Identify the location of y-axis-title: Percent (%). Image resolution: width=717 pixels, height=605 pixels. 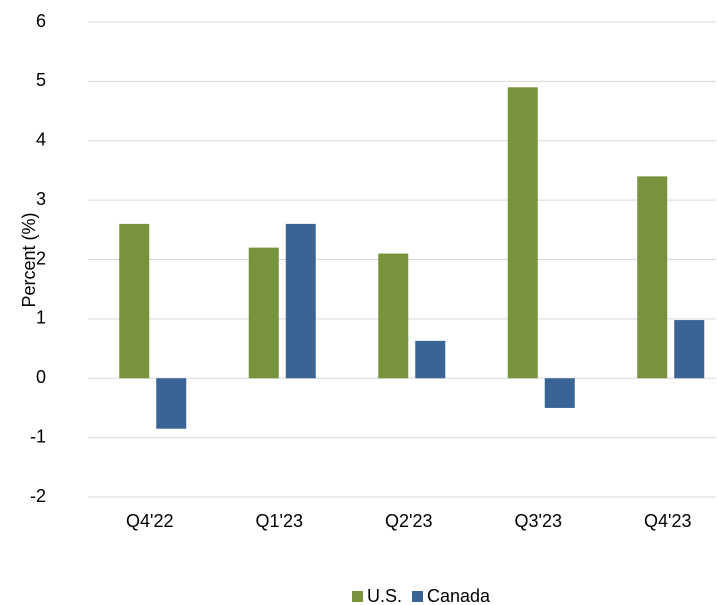
(29, 259).